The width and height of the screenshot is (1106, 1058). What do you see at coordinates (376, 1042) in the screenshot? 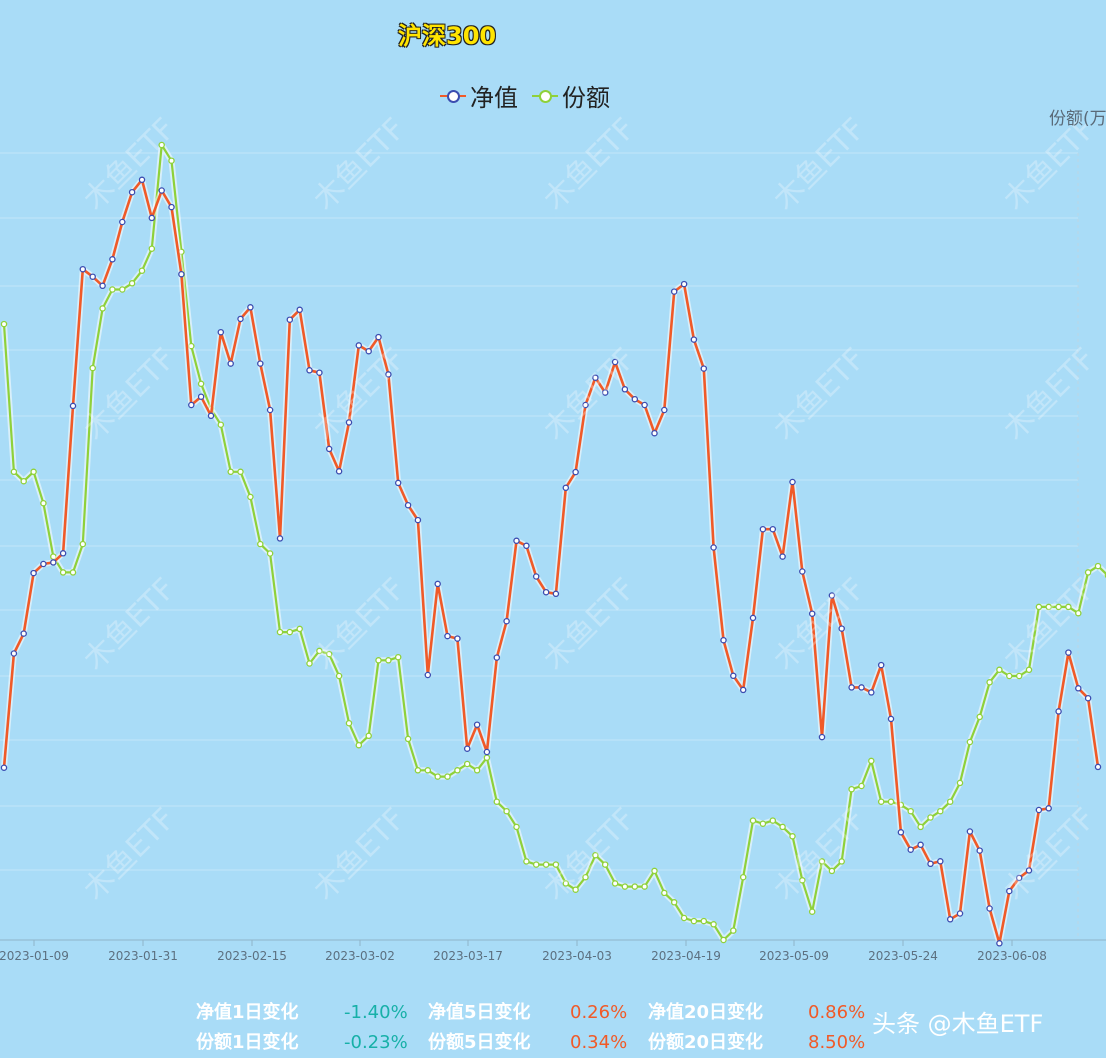
I see `stat-value: -0.23%` at bounding box center [376, 1042].